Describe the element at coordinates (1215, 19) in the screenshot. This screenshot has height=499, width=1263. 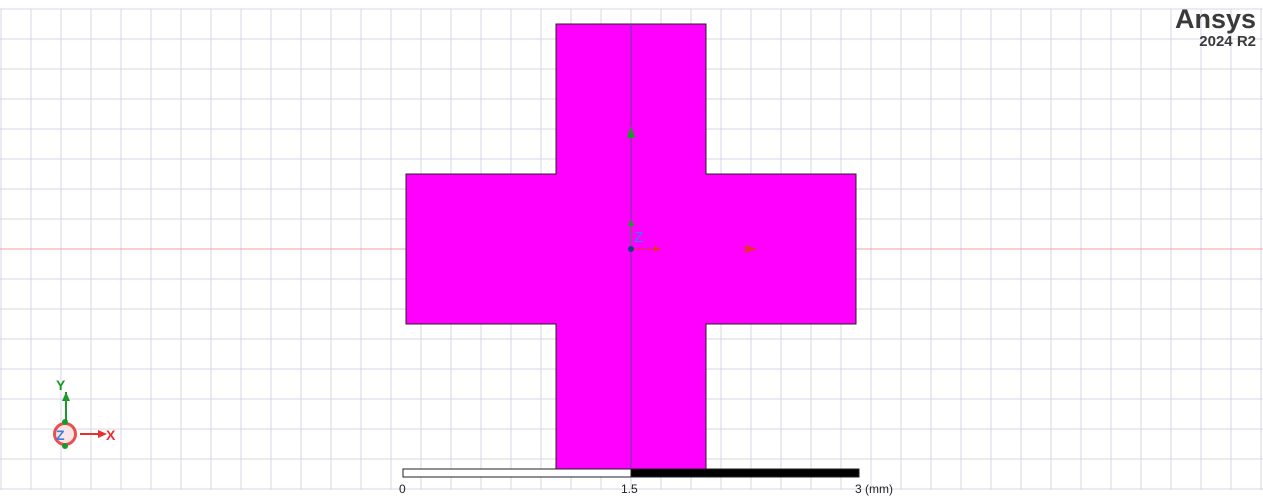
I see `brand-name: Ansys` at that location.